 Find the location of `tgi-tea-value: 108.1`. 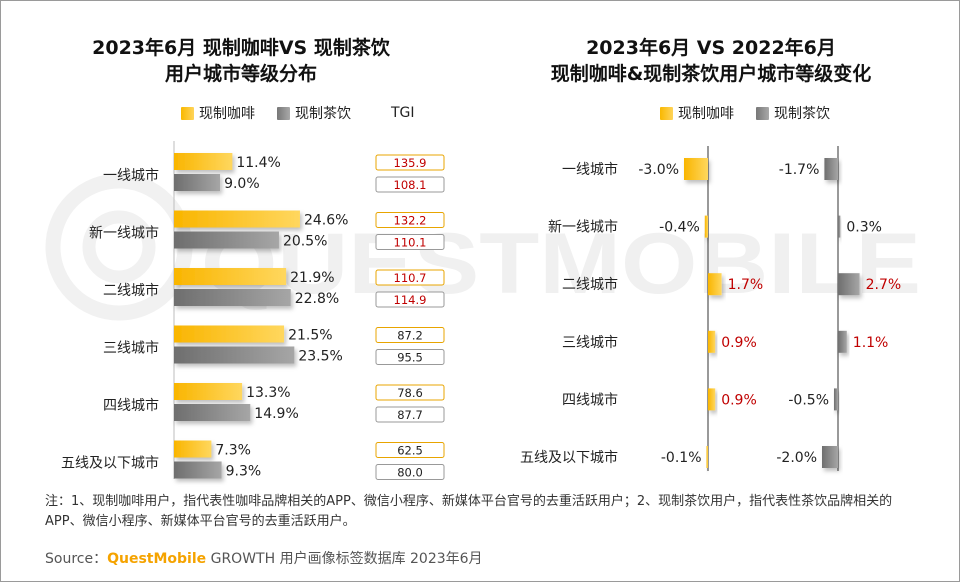

tgi-tea-value: 108.1 is located at coordinates (410, 185).